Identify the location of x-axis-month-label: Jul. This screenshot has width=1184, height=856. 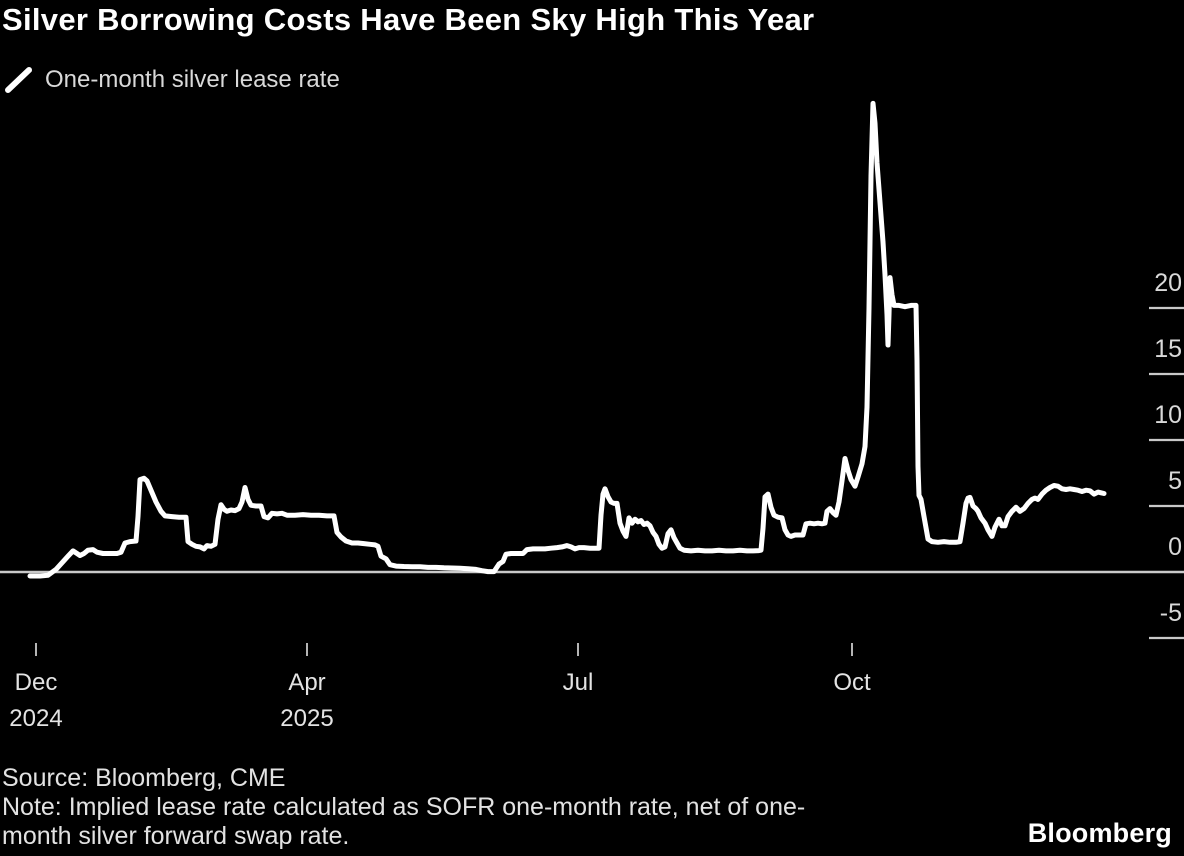
(578, 682).